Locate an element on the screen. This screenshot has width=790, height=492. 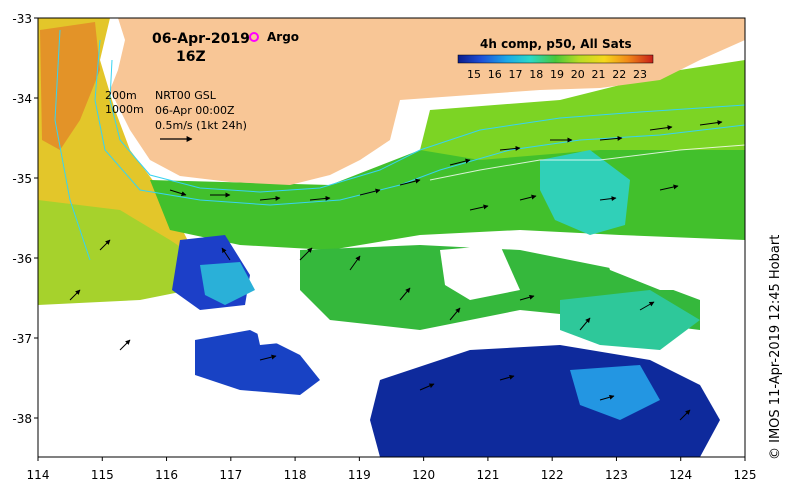
argo-label: Argo is located at coordinates (283, 37).